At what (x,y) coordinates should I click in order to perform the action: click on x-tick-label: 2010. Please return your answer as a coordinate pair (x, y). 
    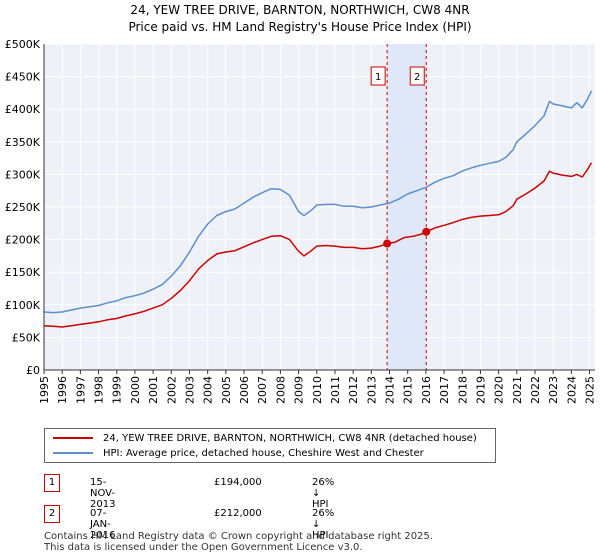
    Looking at the image, I should click on (317, 390).